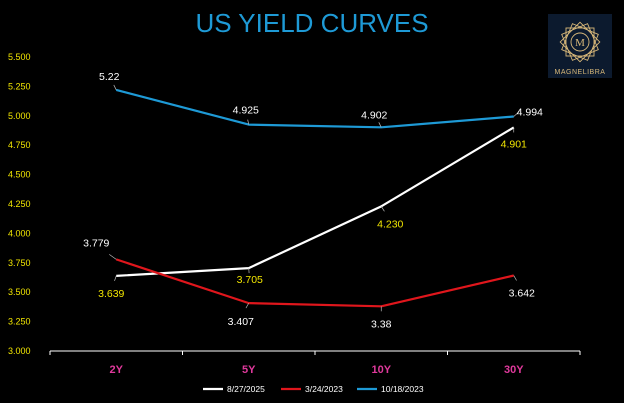 The width and height of the screenshot is (624, 403). What do you see at coordinates (514, 144) in the screenshot?
I see `data-label-series-0: 4.901` at bounding box center [514, 144].